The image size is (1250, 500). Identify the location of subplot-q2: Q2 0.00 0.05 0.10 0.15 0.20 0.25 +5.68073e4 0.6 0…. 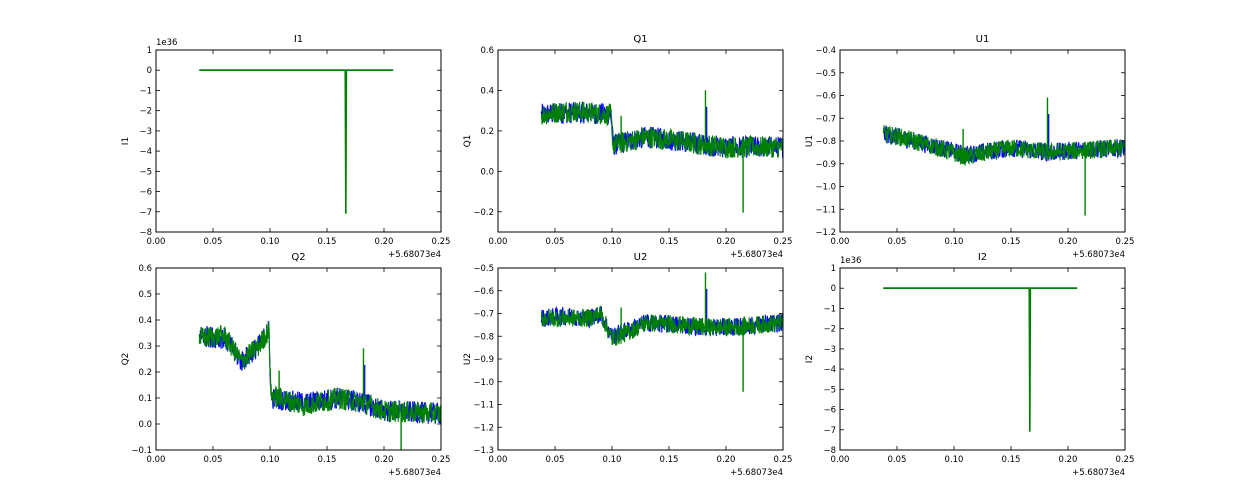
(285, 365).